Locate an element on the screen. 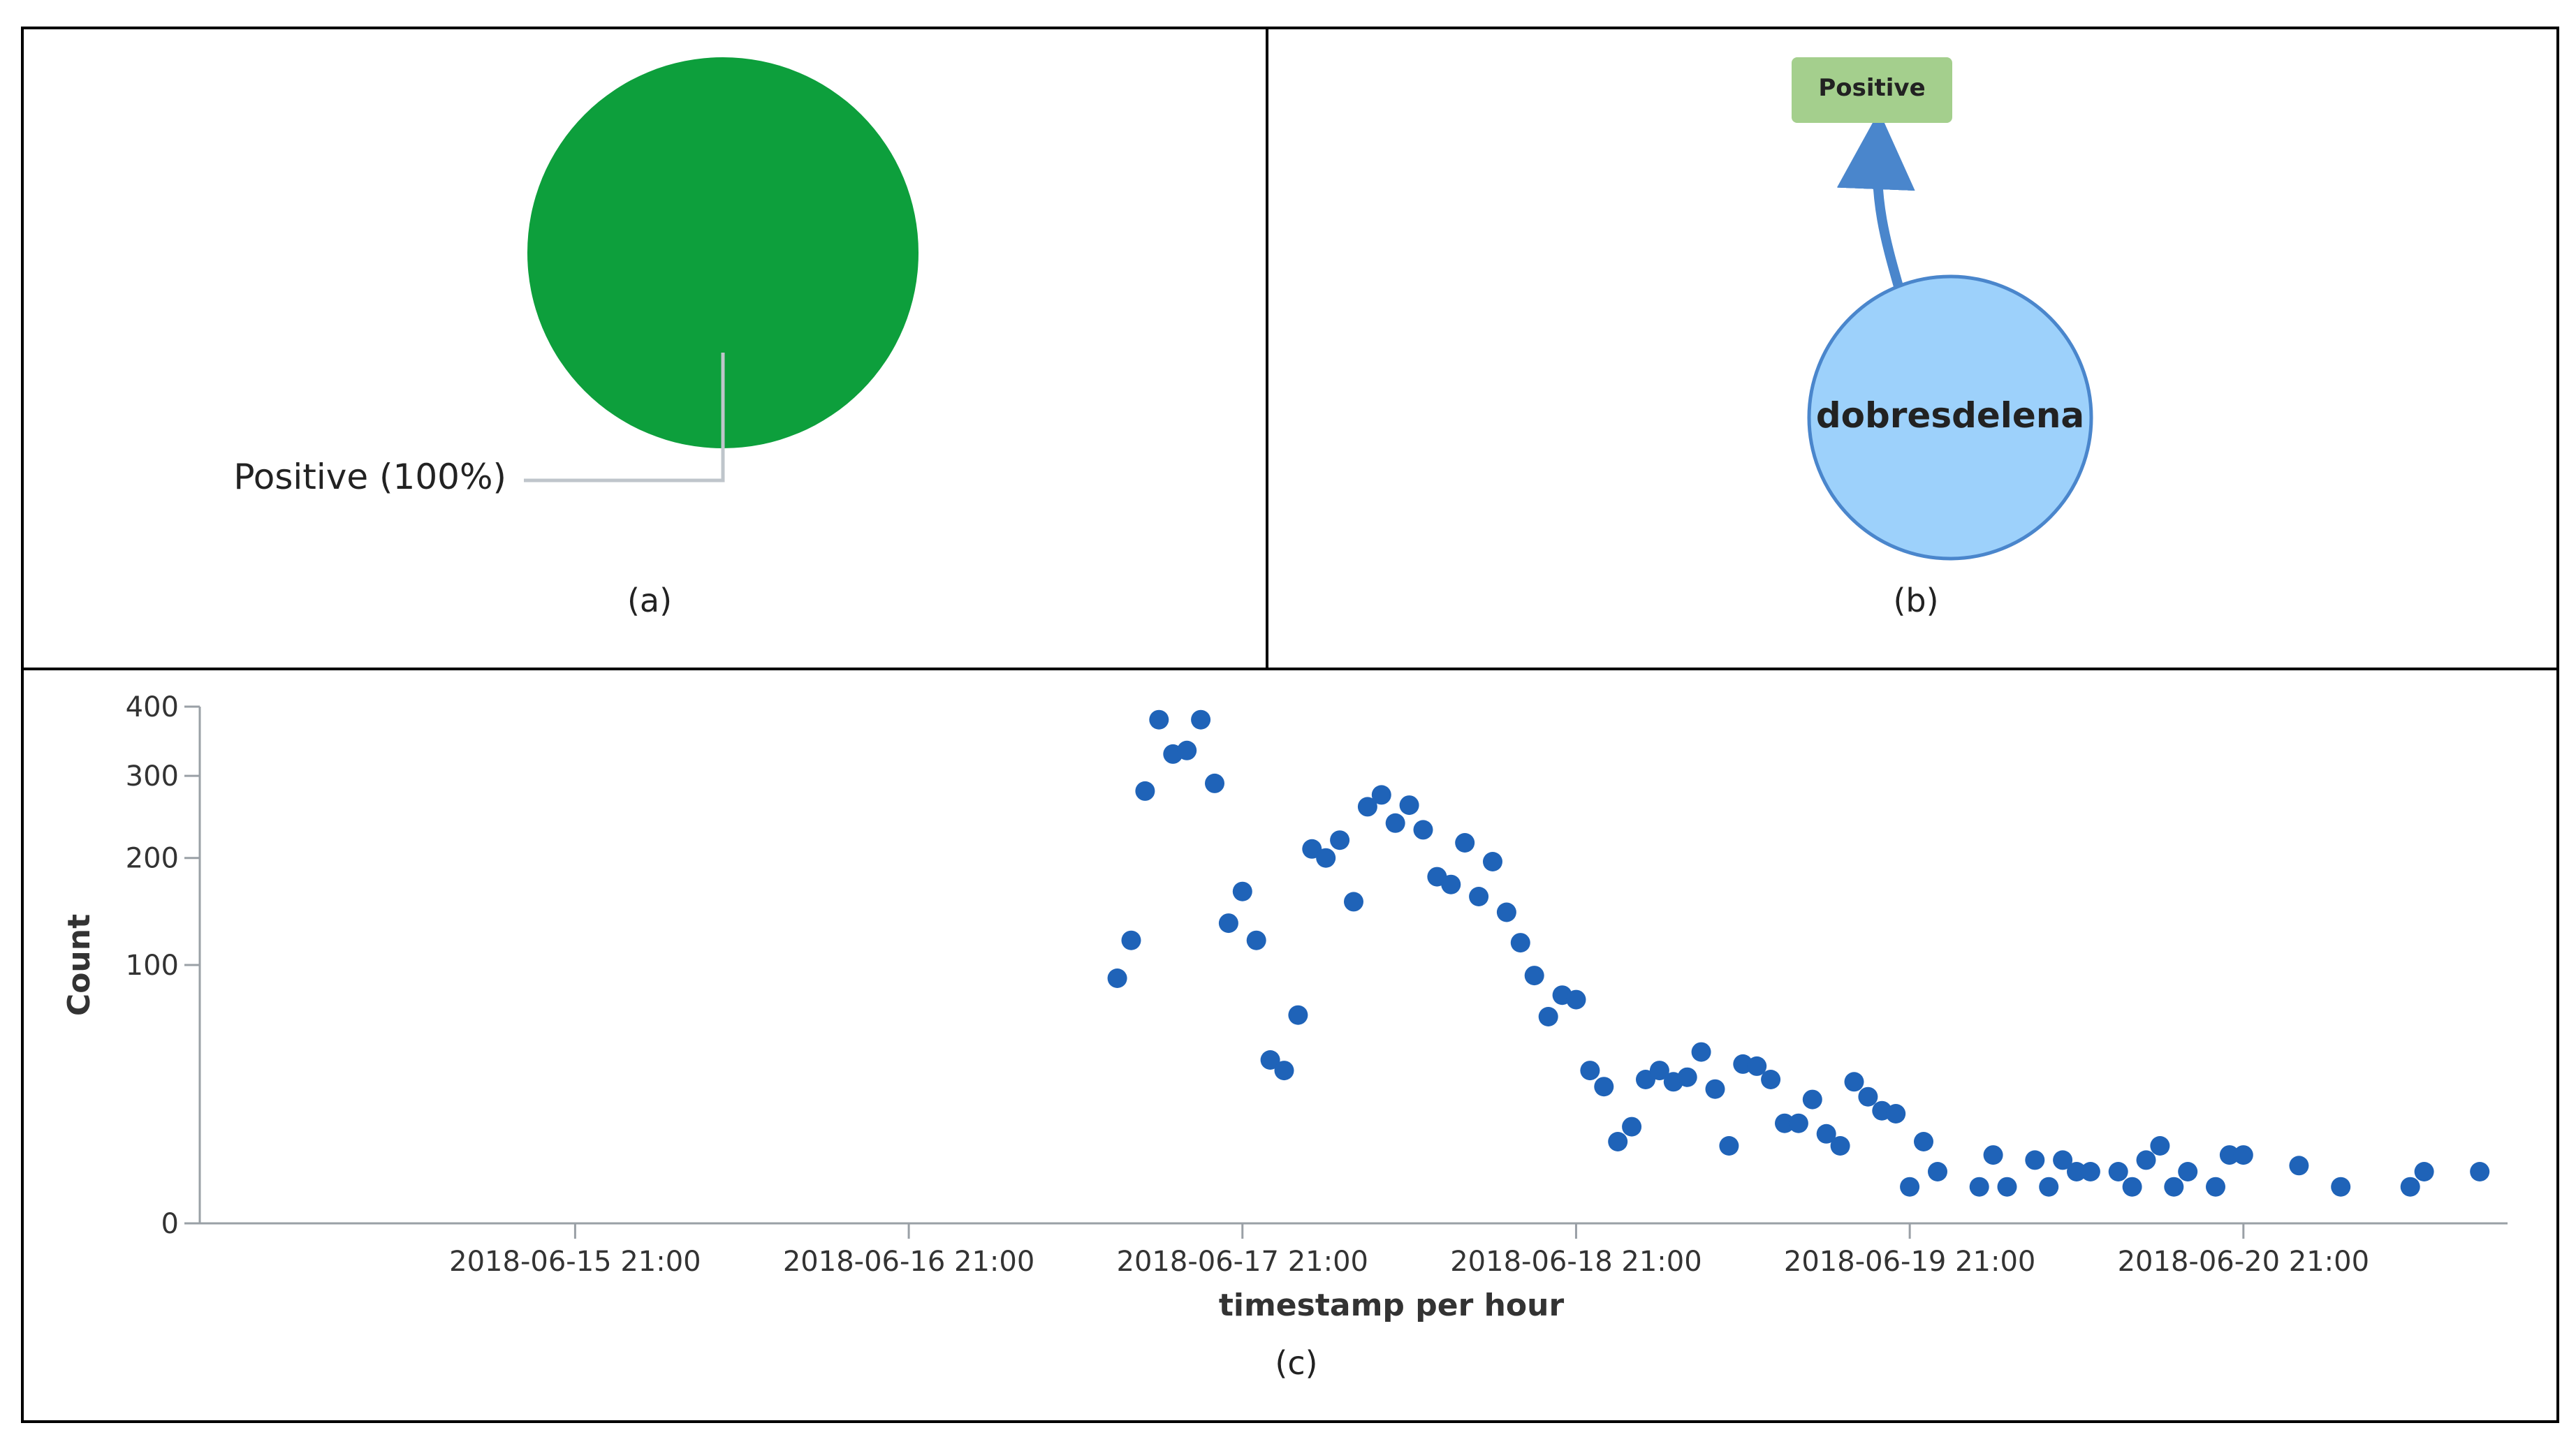  y-tick-label: 0 is located at coordinates (170, 1224).